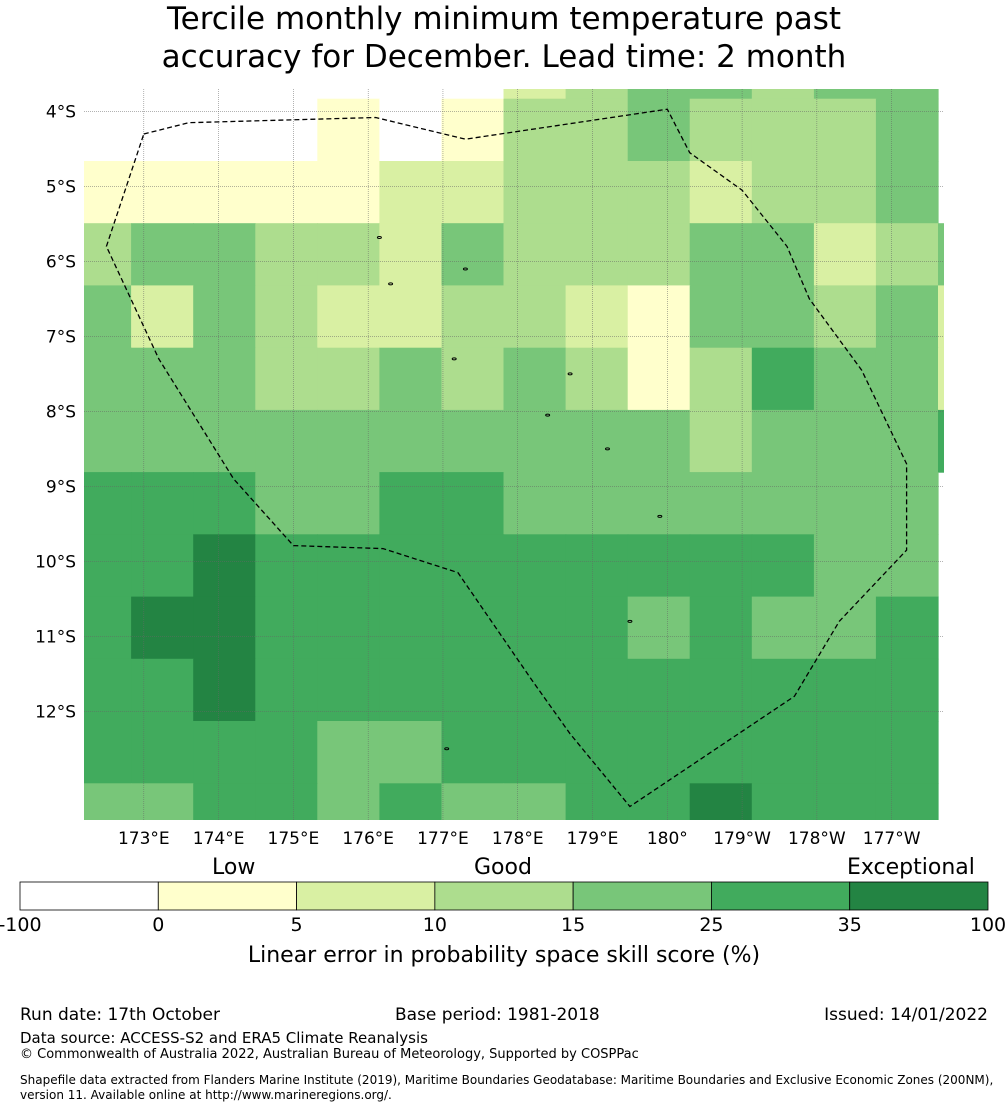  Describe the element at coordinates (296, 925) in the screenshot. I see `colorbar-tick-label: 5` at that location.